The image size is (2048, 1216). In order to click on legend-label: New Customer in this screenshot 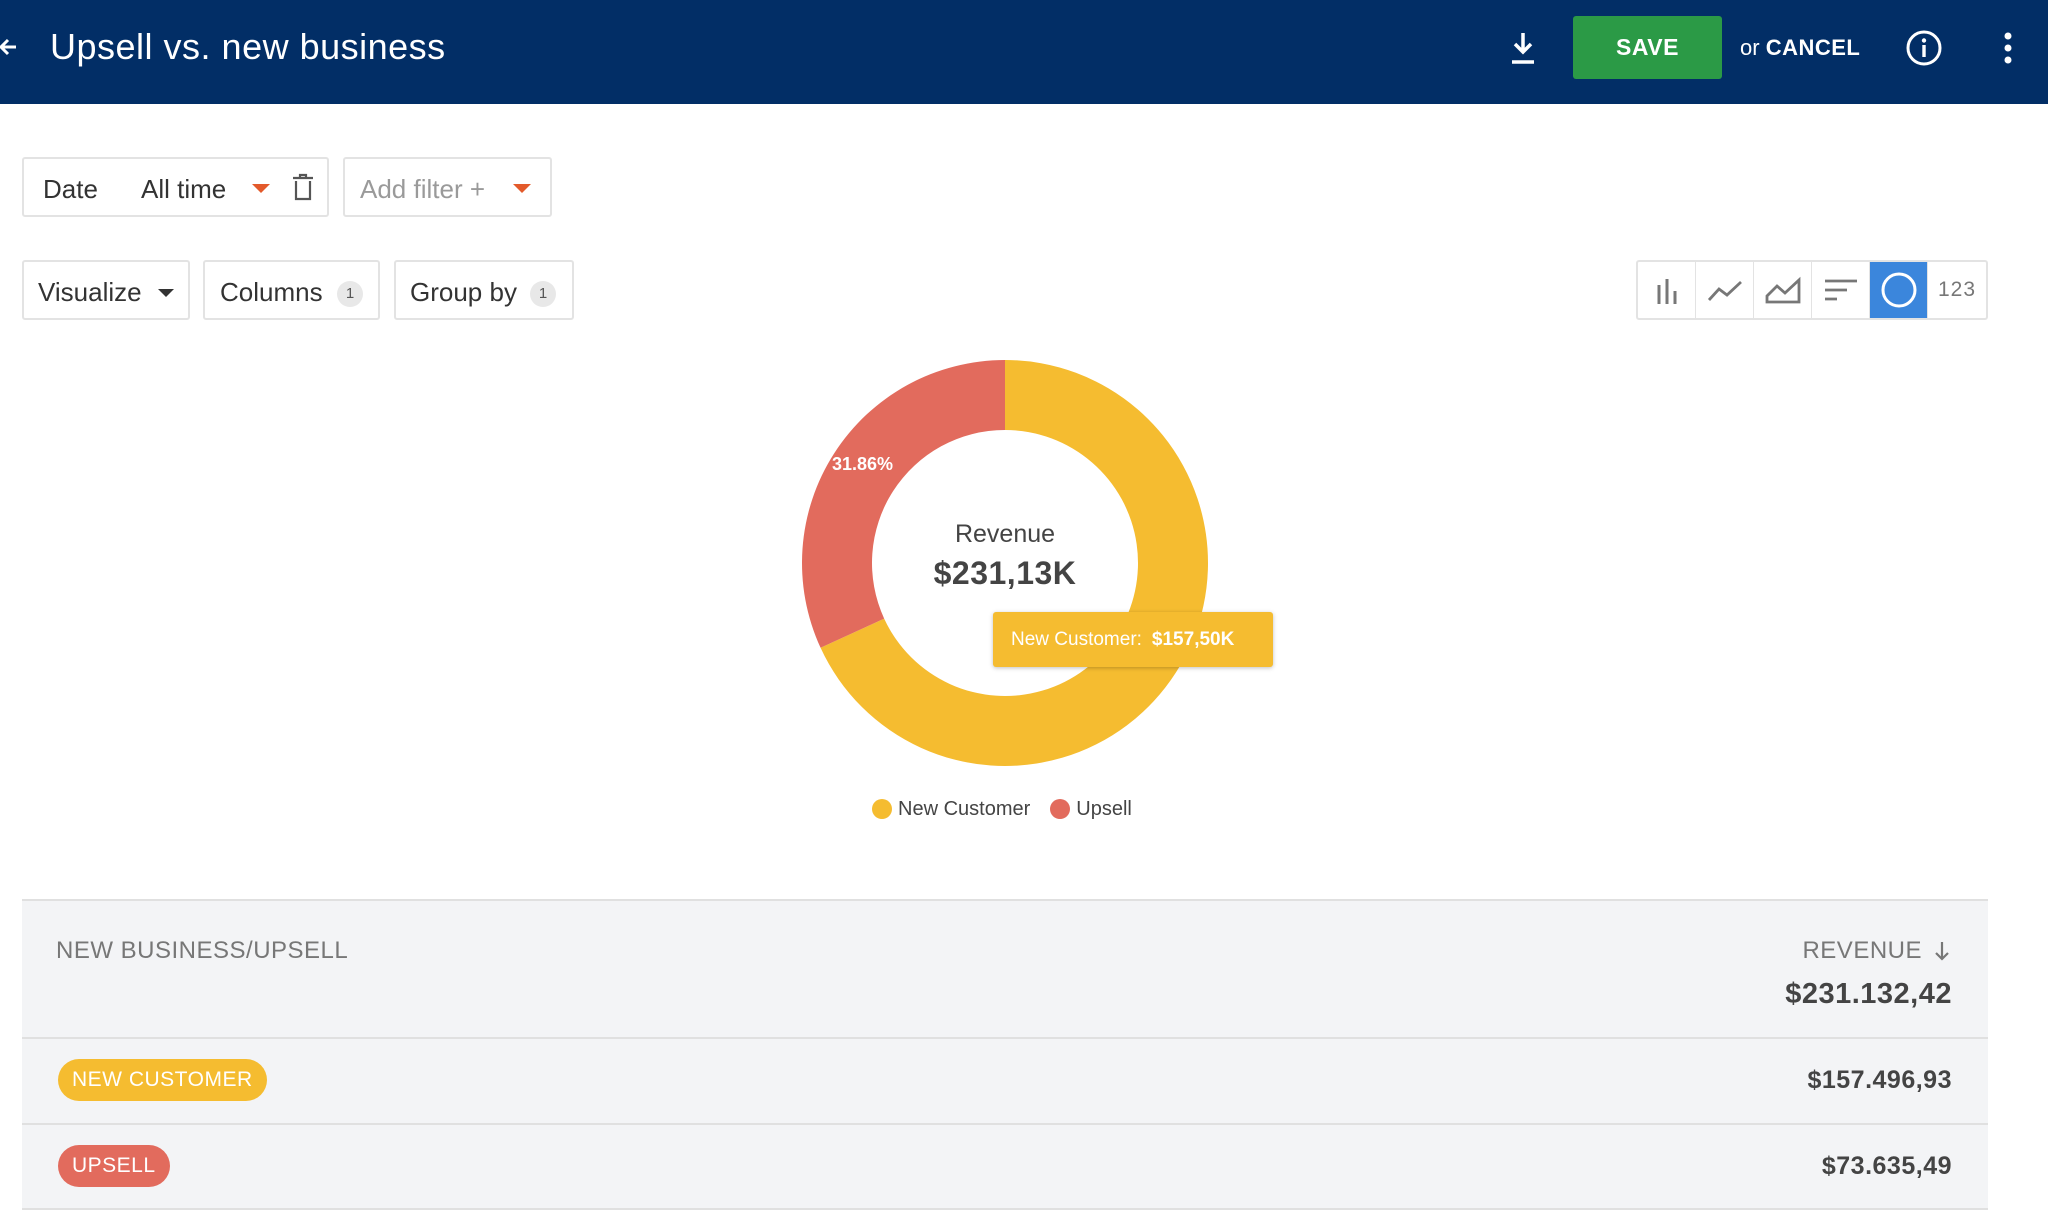, I will do `click(964, 808)`.